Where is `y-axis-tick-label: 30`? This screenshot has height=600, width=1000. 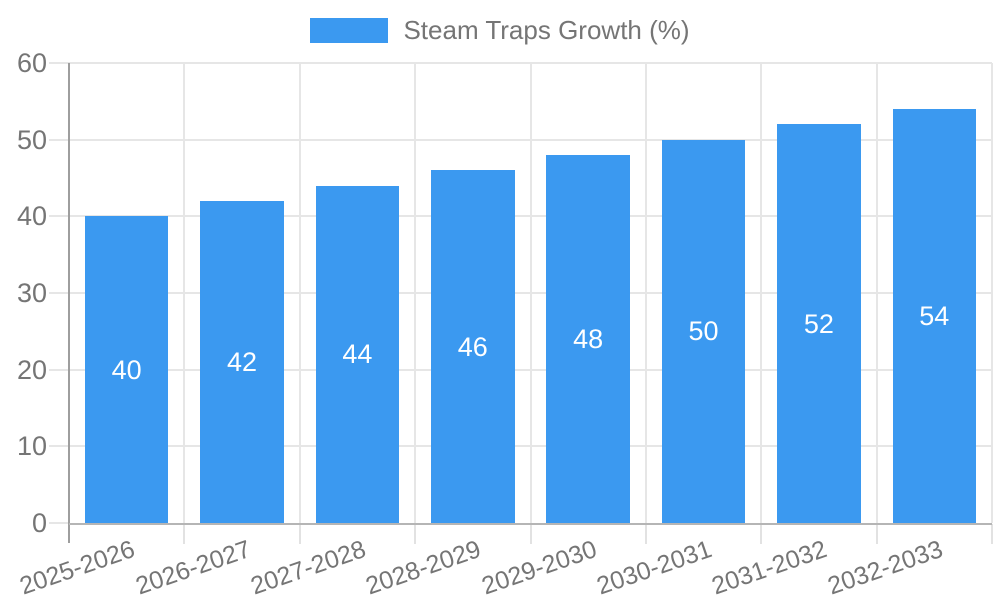 y-axis-tick-label: 30 is located at coordinates (31, 293).